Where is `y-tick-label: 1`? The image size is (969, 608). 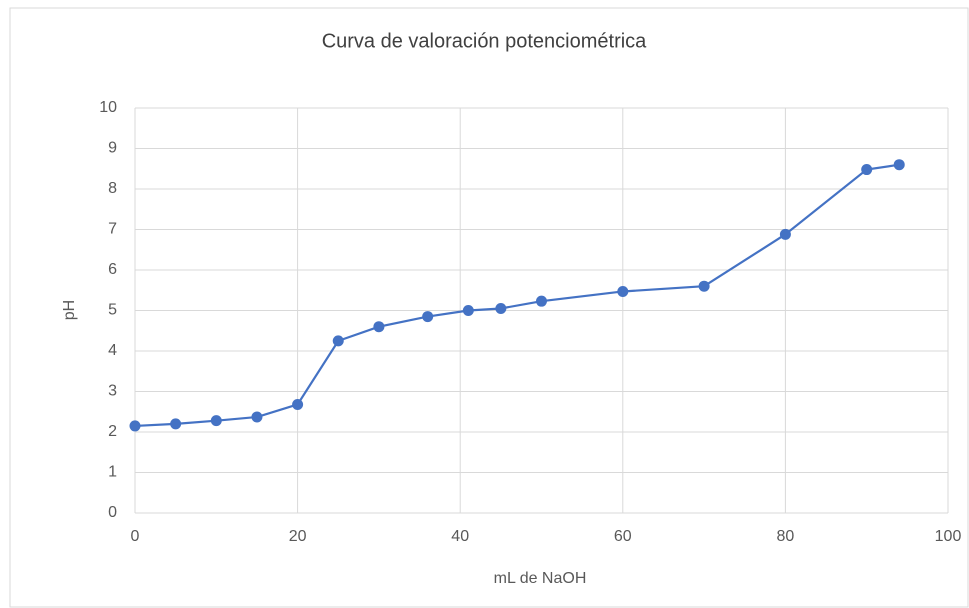
y-tick-label: 1 is located at coordinates (112, 472).